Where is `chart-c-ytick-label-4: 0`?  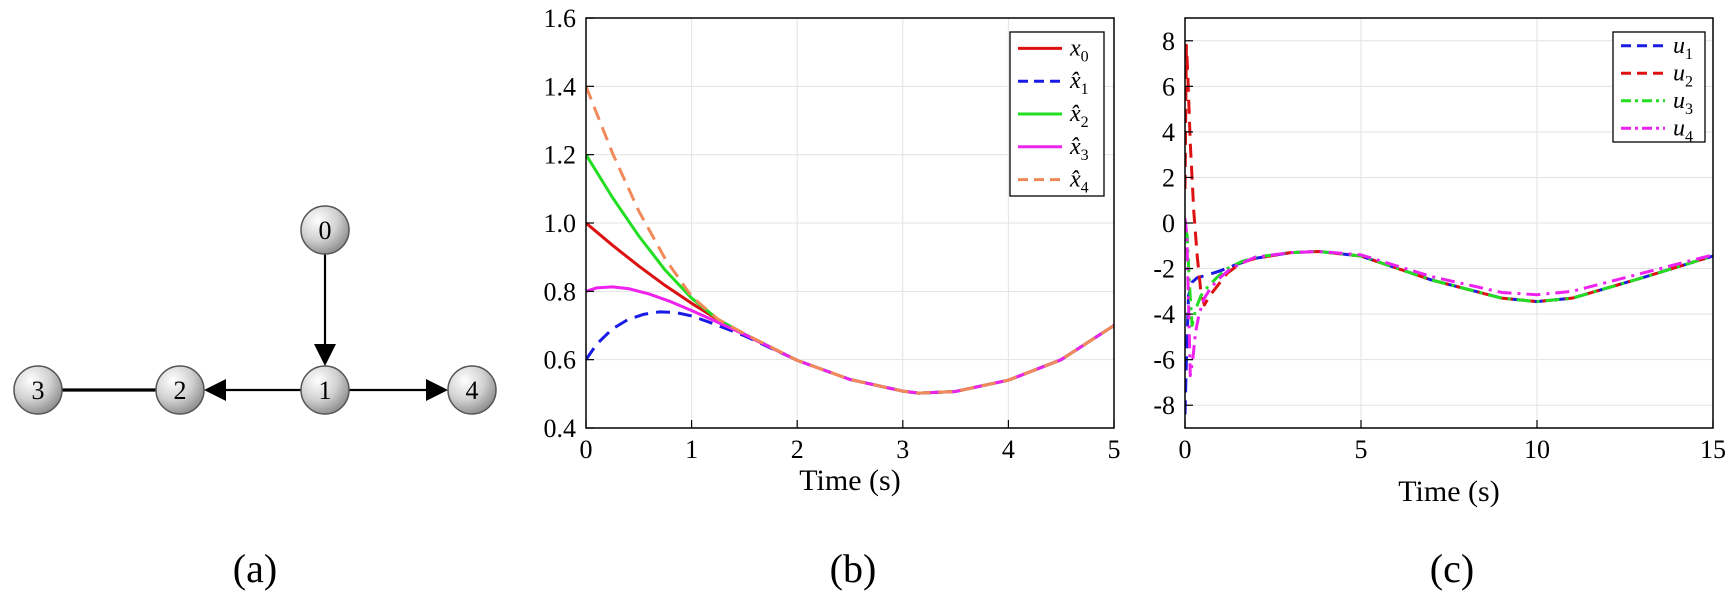 chart-c-ytick-label-4: 0 is located at coordinates (1168, 223).